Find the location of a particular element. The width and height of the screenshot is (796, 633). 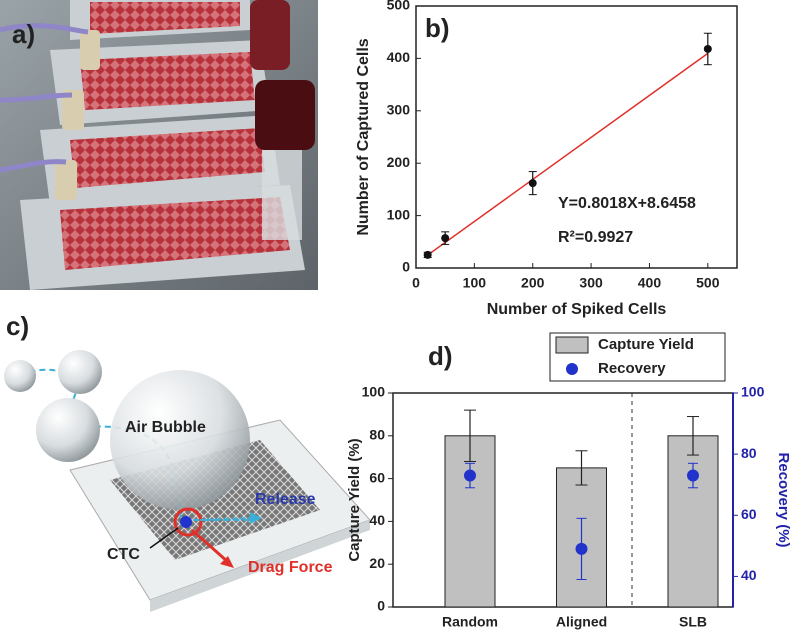

ctc-label: CTC is located at coordinates (123, 554).